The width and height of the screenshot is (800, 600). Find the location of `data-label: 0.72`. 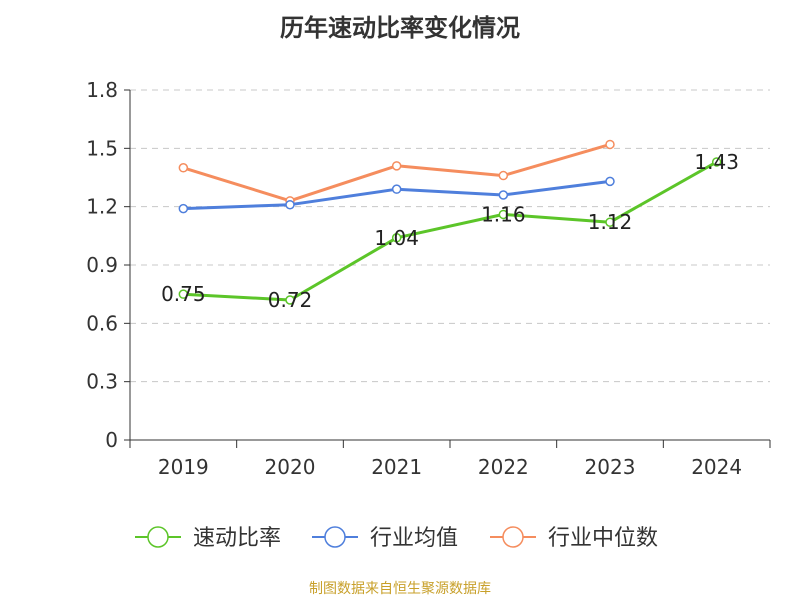

data-label: 0.72 is located at coordinates (290, 300).